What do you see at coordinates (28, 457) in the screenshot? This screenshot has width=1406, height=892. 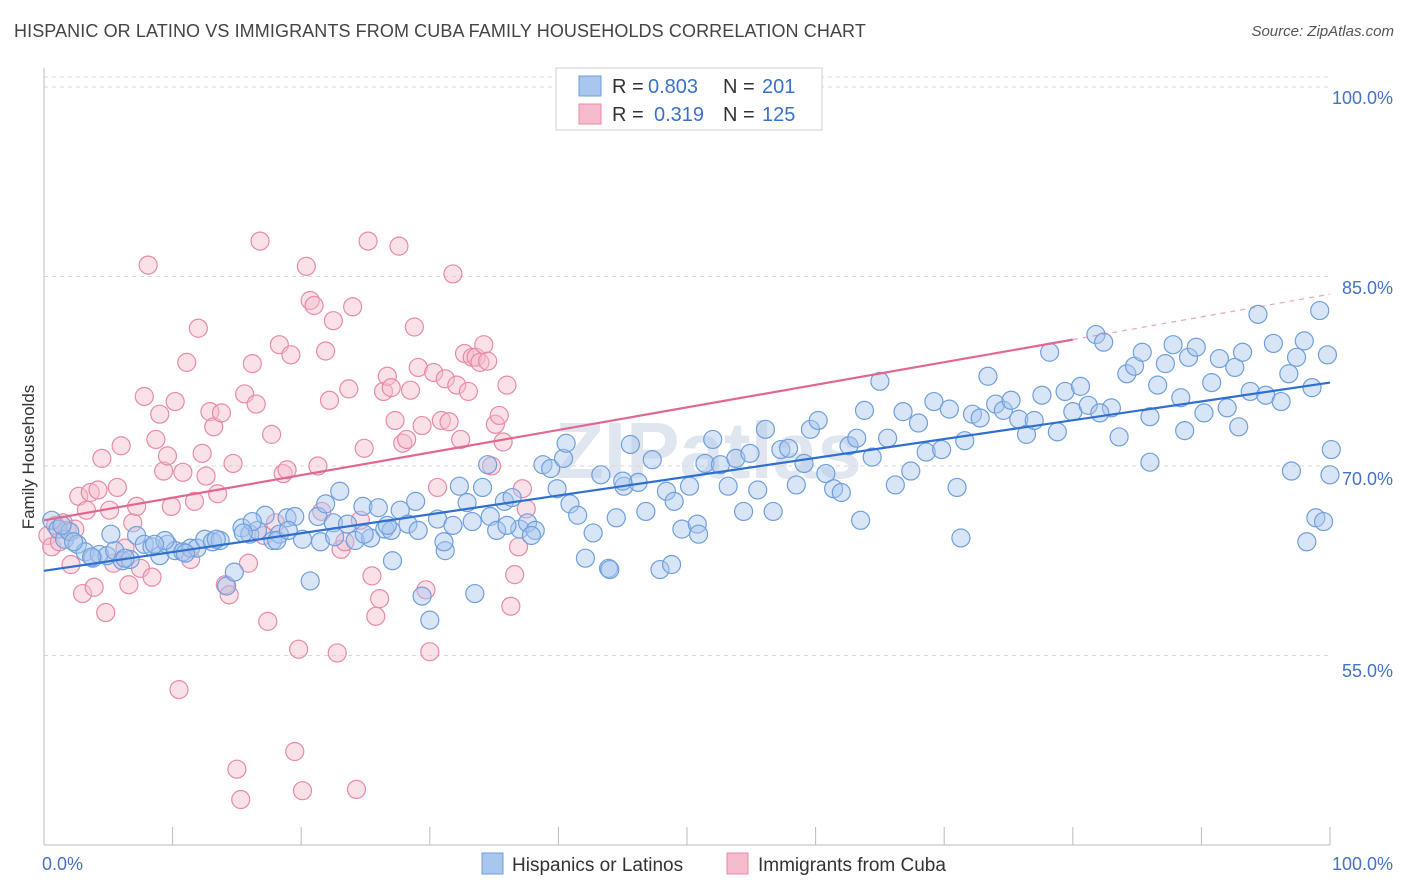 I see `y-axis-title: Family Households` at bounding box center [28, 457].